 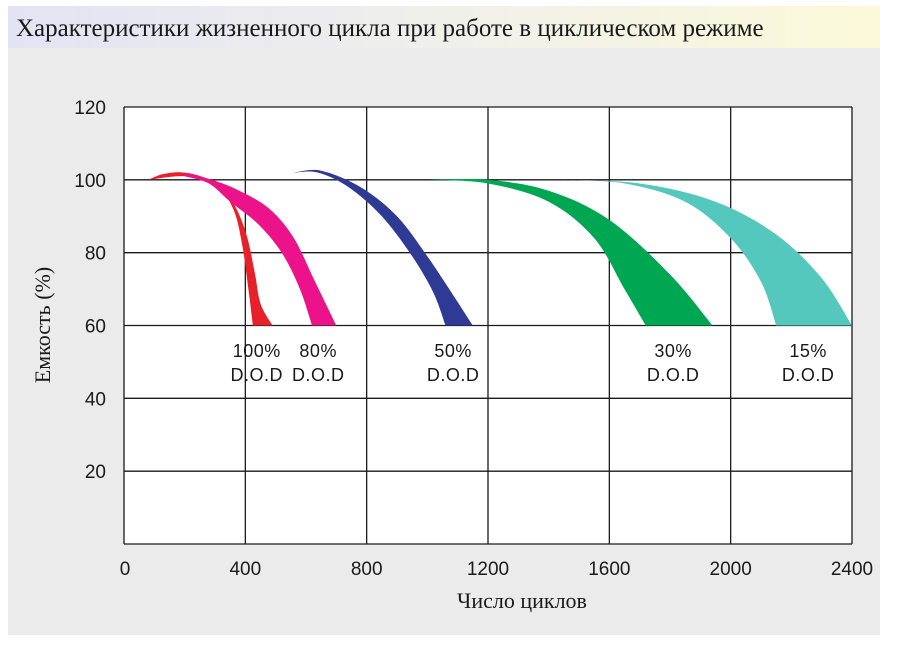 What do you see at coordinates (90, 108) in the screenshot?
I see `y-tick-label: 120` at bounding box center [90, 108].